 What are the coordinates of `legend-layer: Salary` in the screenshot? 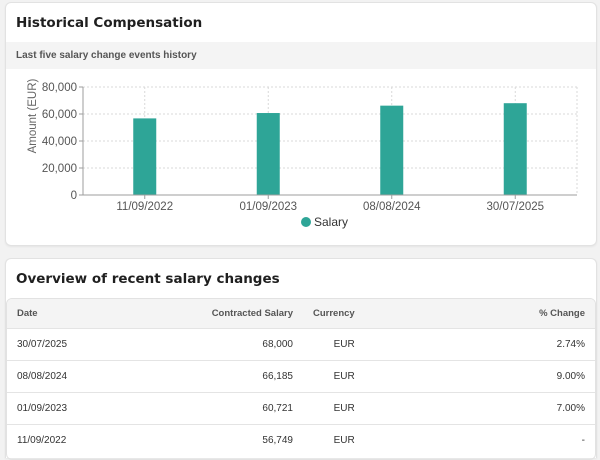 It's located at (324, 222).